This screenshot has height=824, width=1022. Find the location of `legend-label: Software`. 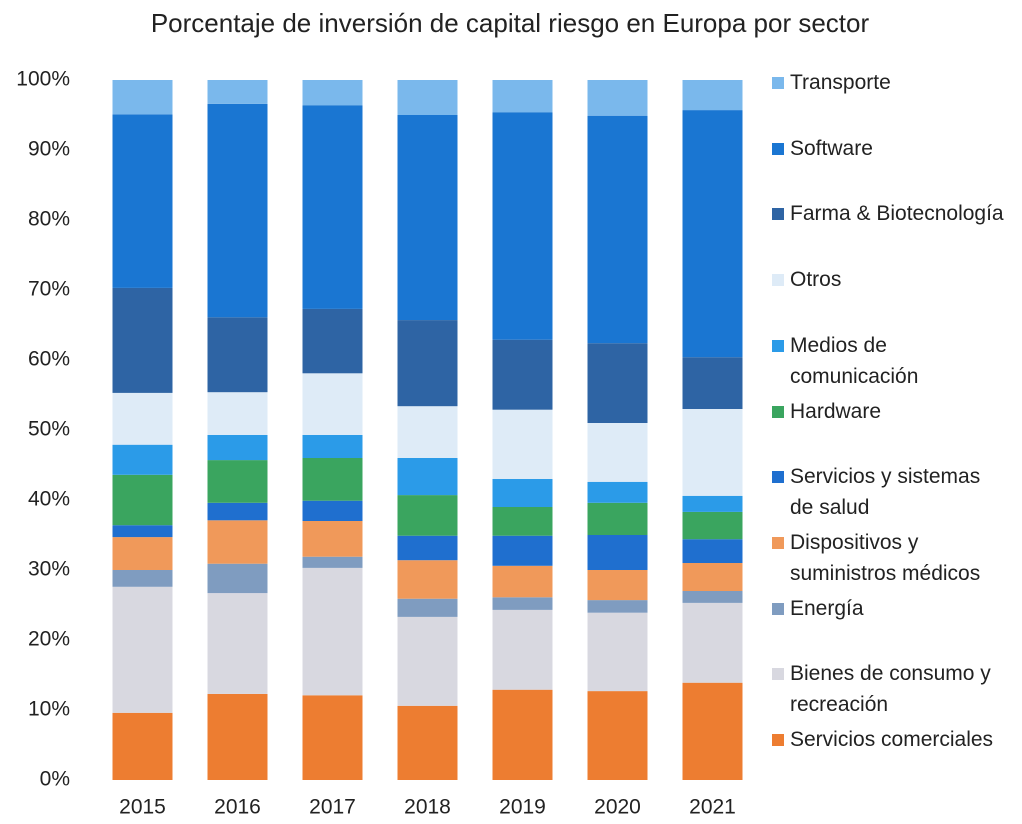

legend-label: Software is located at coordinates (831, 148).